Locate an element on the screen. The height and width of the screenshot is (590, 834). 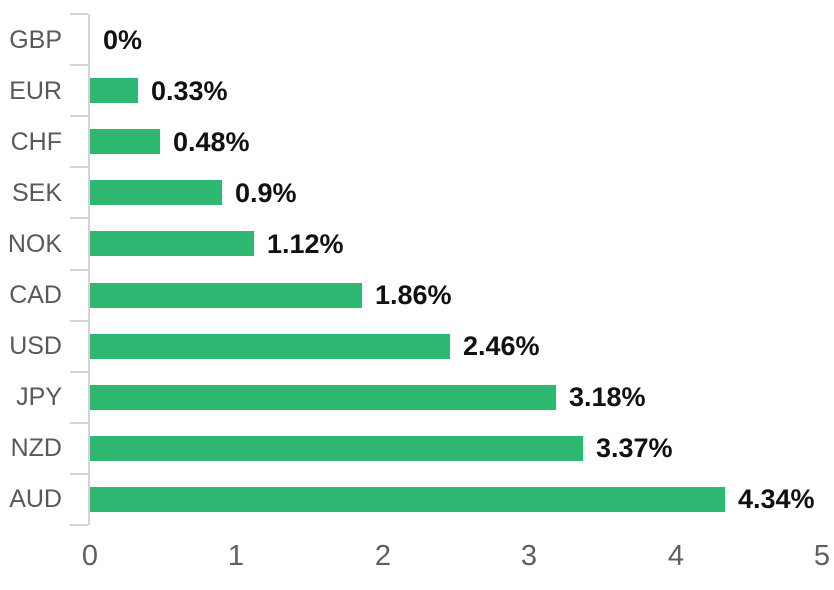
y-axis-category-label: USD is located at coordinates (35, 346).